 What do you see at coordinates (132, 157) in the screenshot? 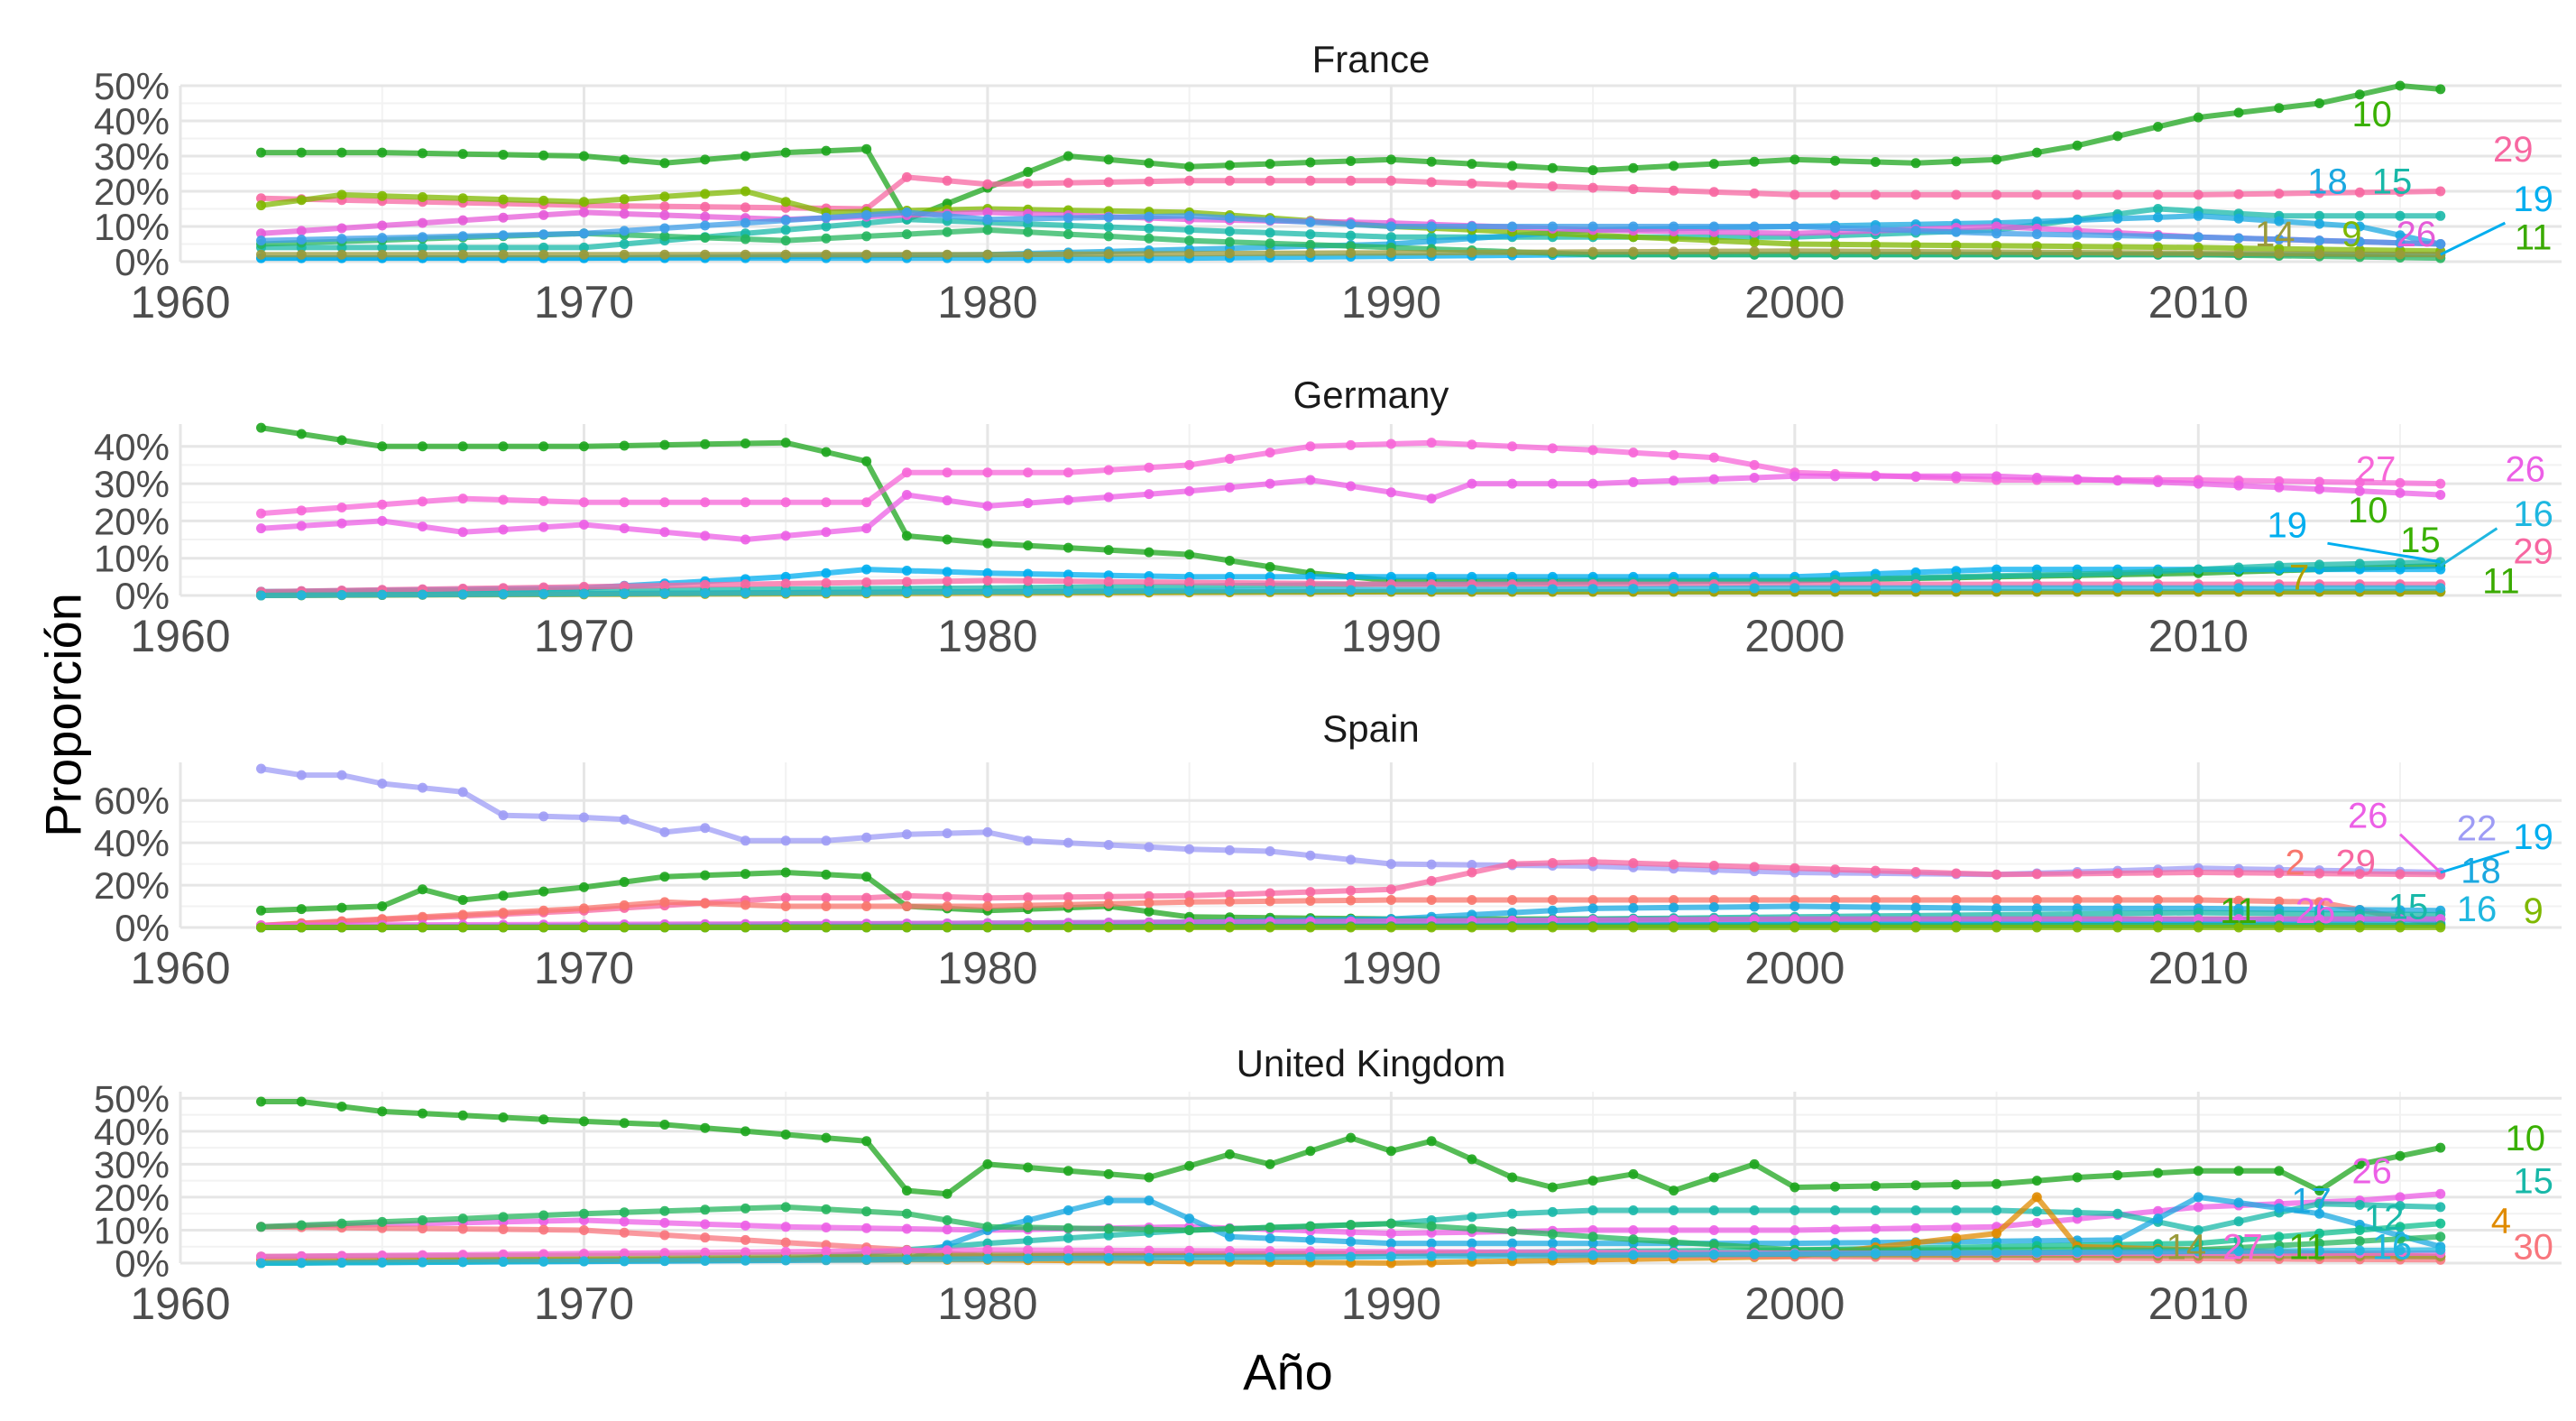
I see `y-tick-label: 30%` at bounding box center [132, 157].